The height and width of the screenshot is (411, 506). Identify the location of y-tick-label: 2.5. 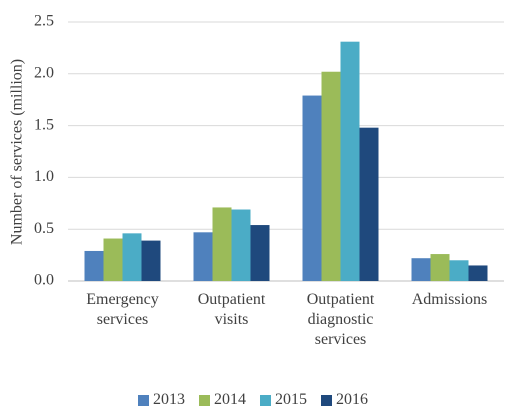
(44, 21).